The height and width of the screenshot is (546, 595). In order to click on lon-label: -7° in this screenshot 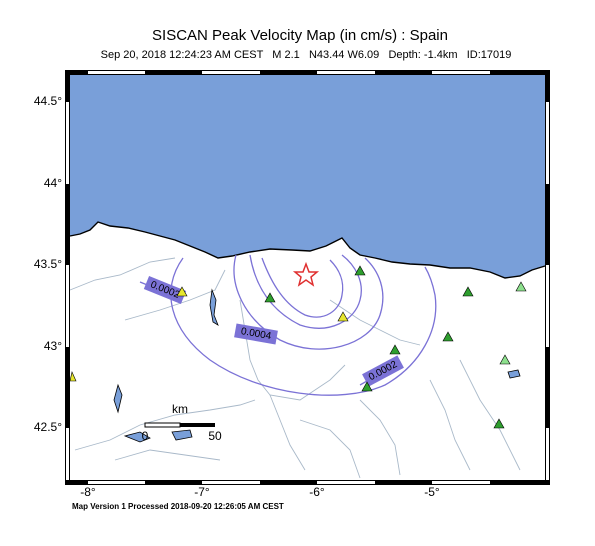, I will do `click(202, 492)`.